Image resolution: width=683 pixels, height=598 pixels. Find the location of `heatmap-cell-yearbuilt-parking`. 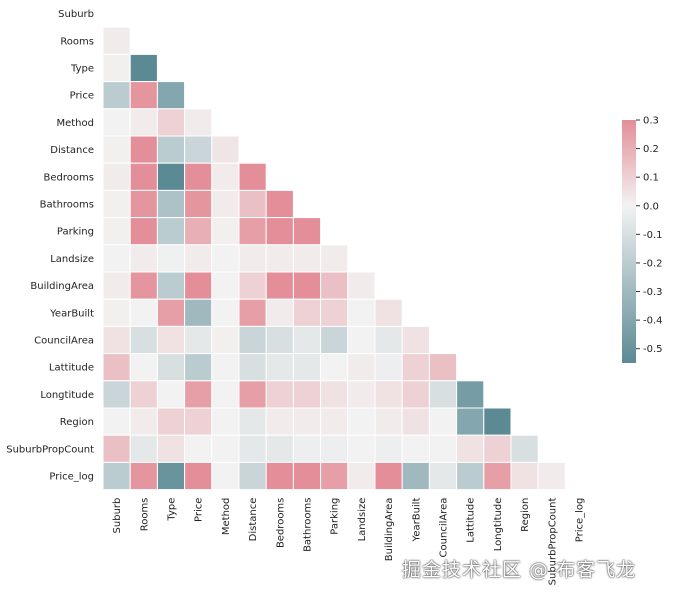

heatmap-cell-yearbuilt-parking is located at coordinates (334, 312).